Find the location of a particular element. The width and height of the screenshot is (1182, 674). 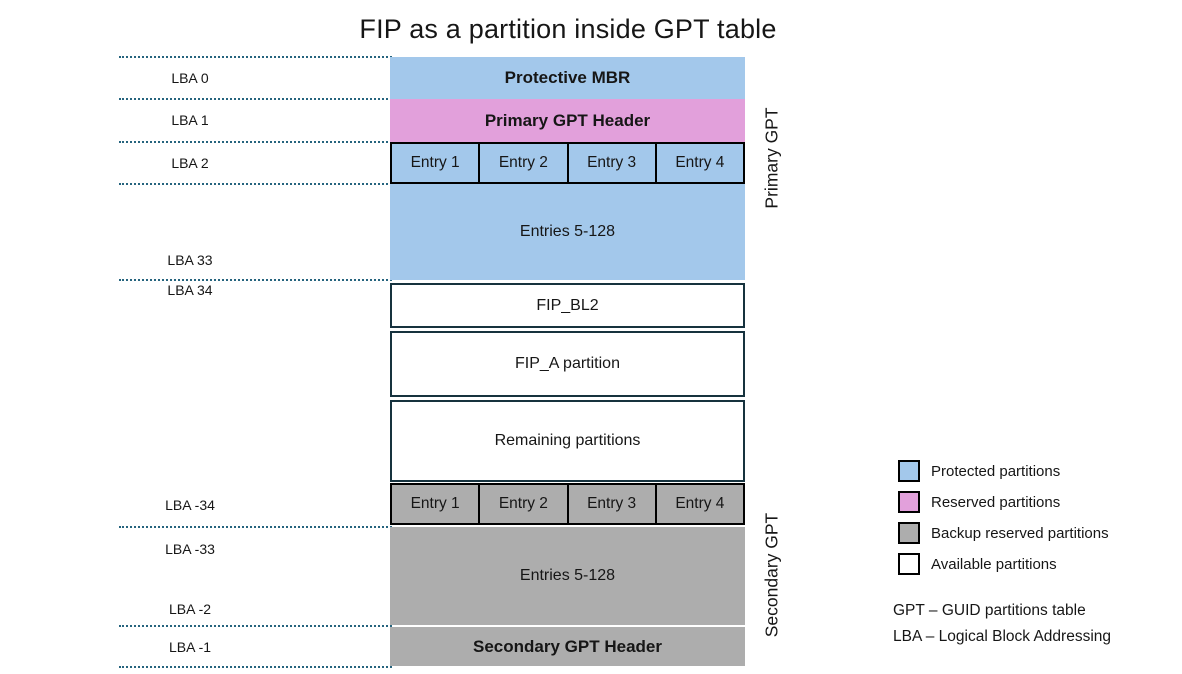

primary-entry-row: Entry 1 Entry 2 Entry 3 Entry 4 is located at coordinates (567, 163).